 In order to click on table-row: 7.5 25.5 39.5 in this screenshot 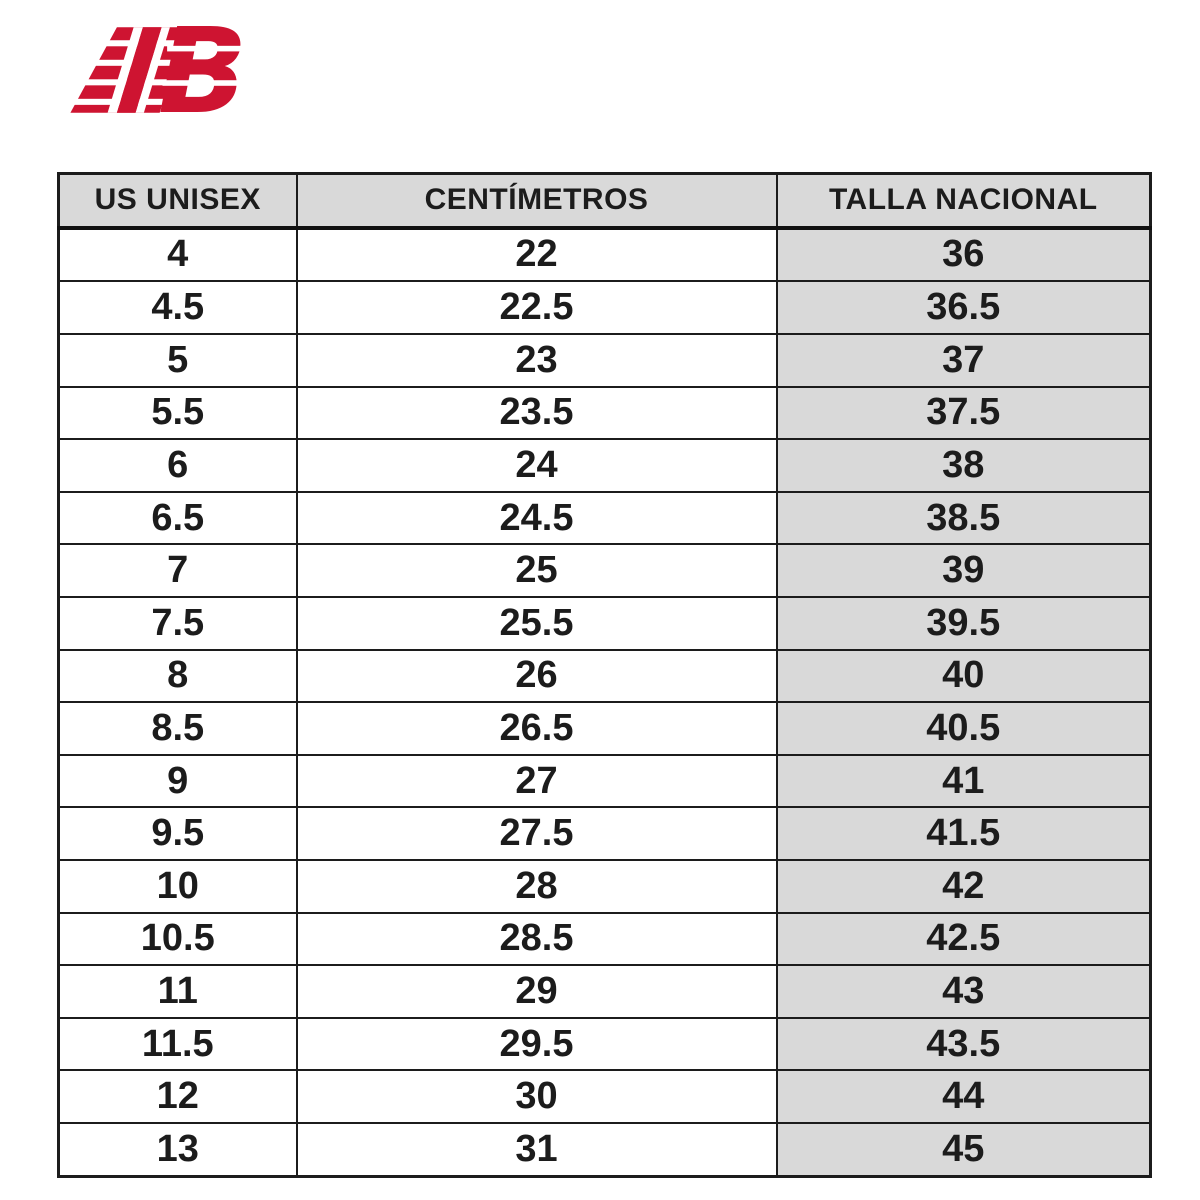, I will do `click(604, 623)`.